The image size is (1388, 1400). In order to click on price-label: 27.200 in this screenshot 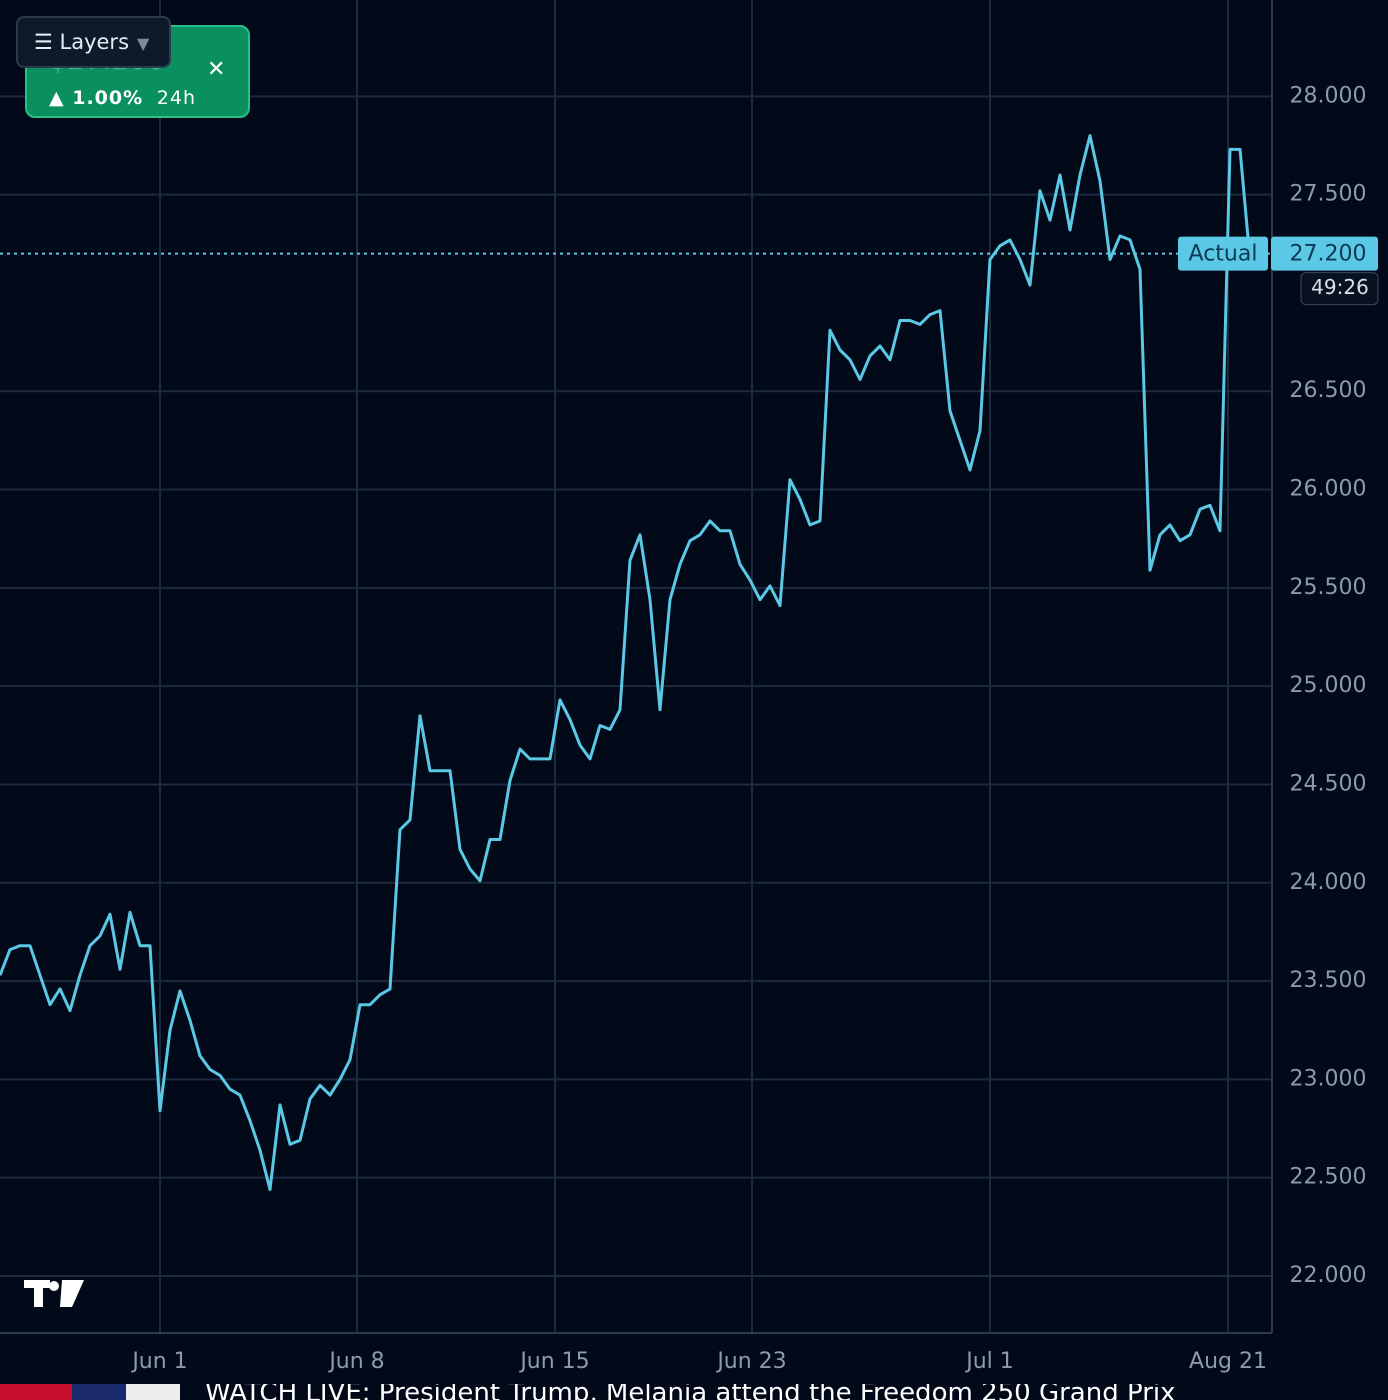, I will do `click(1328, 254)`.